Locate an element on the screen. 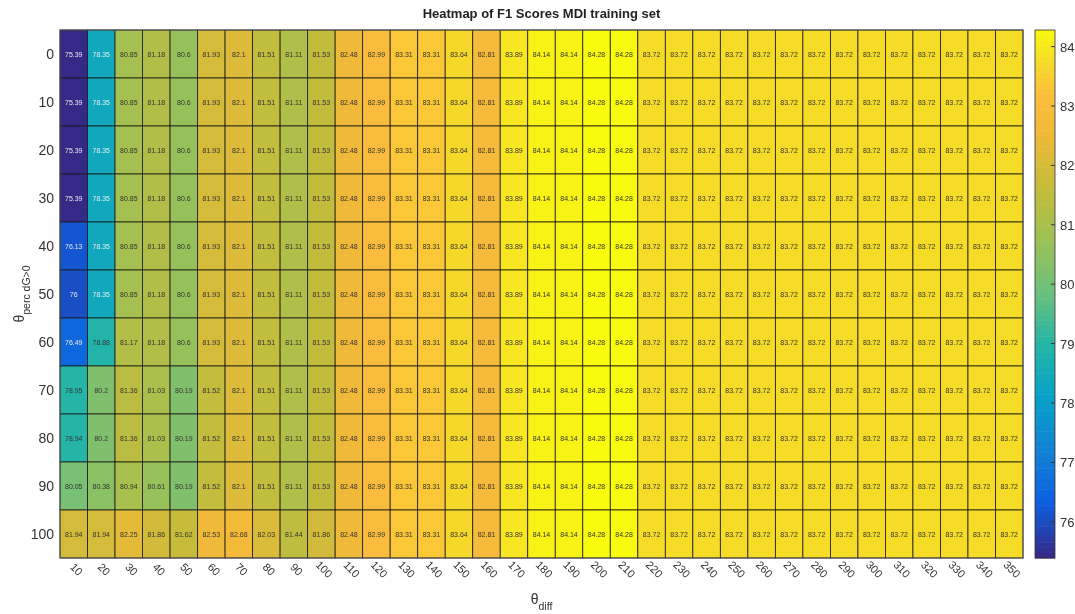 The width and height of the screenshot is (1075, 614). x-tick-label: 190 is located at coordinates (572, 569).